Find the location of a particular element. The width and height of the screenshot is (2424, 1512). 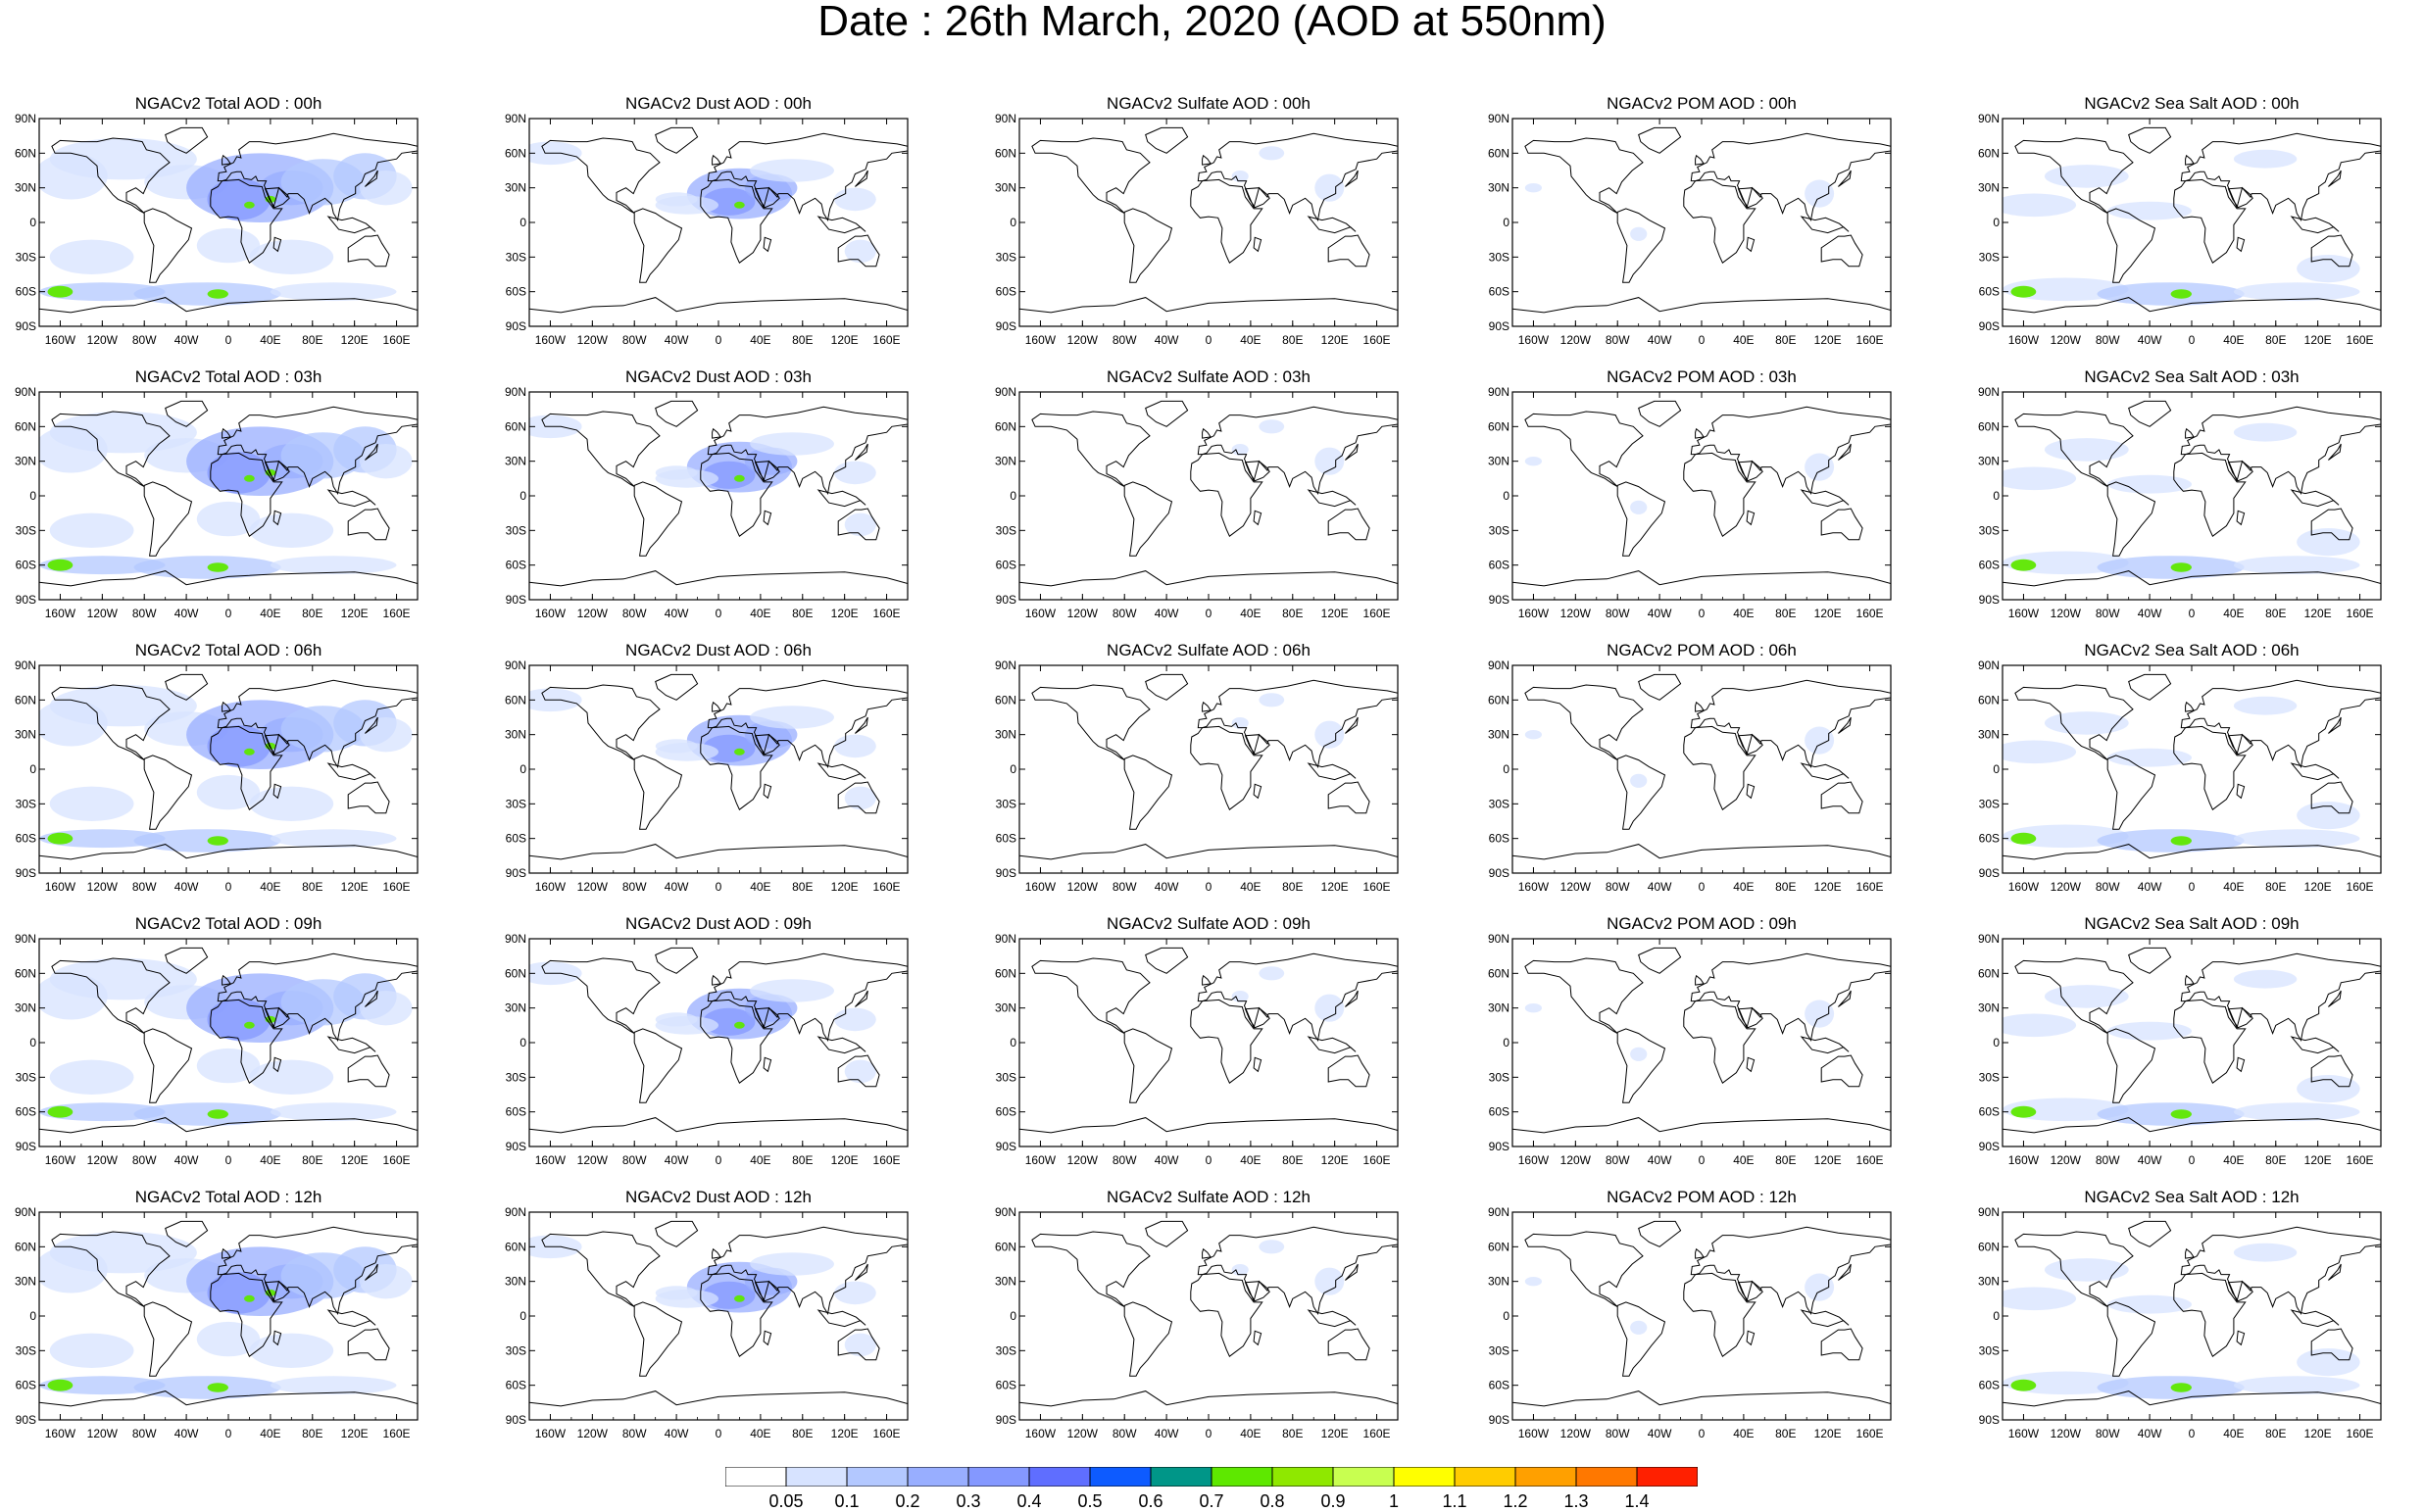

panel-title: NGACv2 POM AOD : 00h is located at coordinates (1702, 104).